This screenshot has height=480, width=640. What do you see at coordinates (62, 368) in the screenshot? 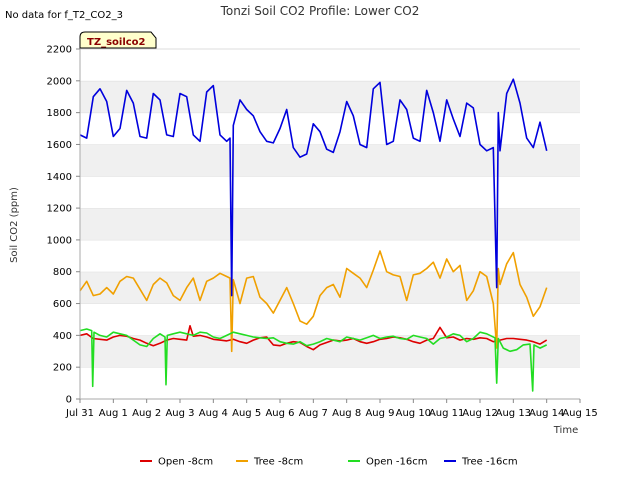
I see `y-tick-label: 200` at bounding box center [62, 368].